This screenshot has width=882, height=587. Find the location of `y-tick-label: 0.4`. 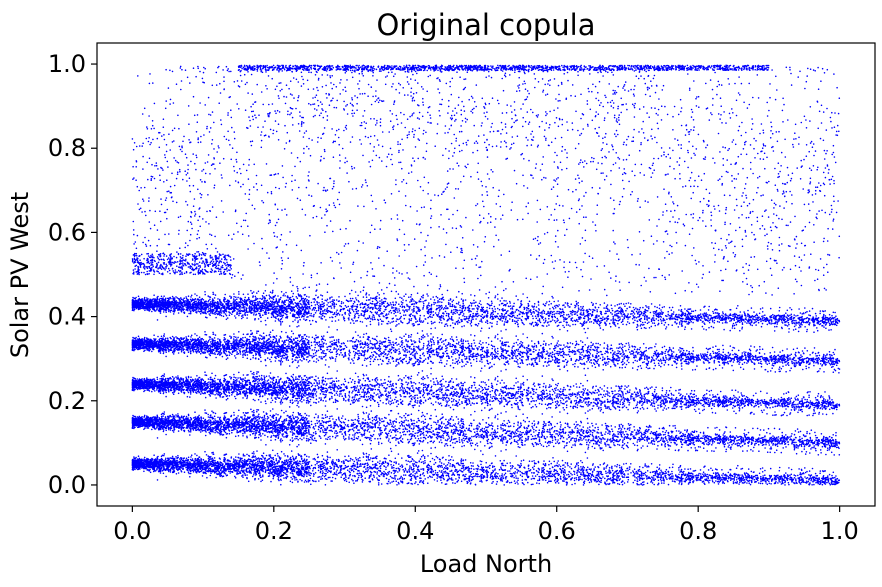

y-tick-label: 0.4 is located at coordinates (67, 317).